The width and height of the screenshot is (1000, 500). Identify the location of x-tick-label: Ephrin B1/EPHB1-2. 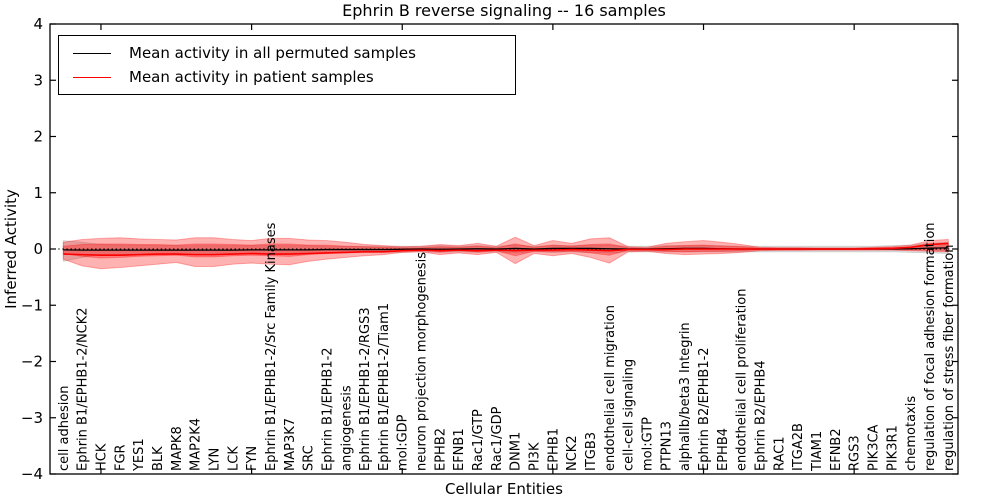
(327, 409).